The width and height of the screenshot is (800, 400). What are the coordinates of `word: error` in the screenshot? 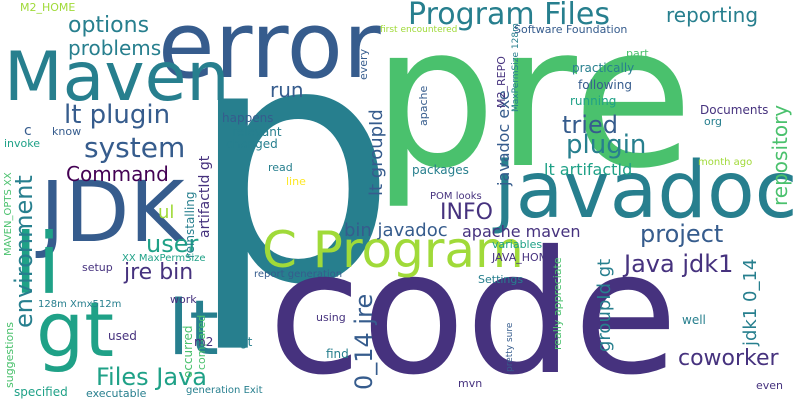 It's located at (269, 49).